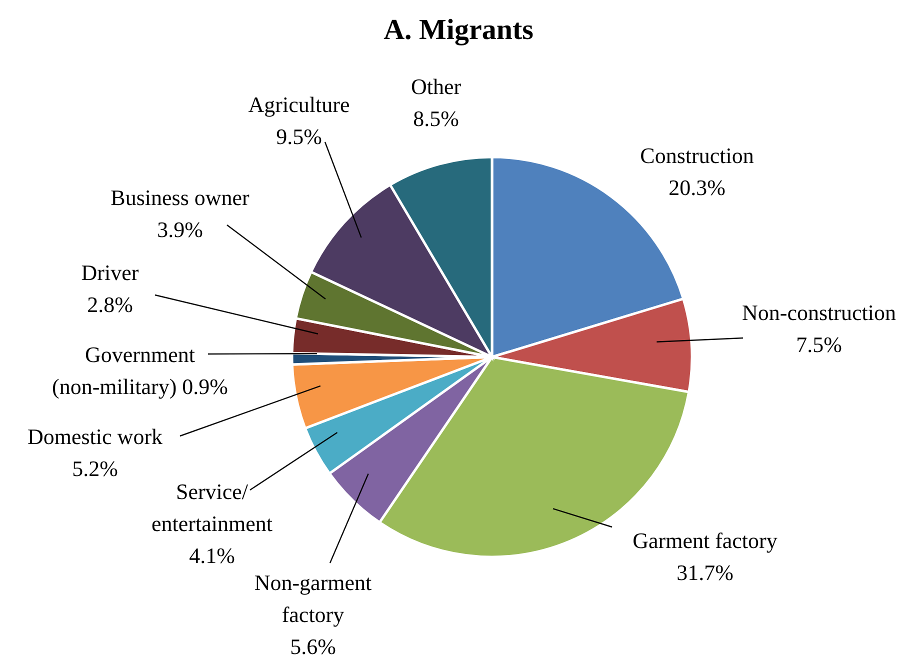 The width and height of the screenshot is (917, 656). I want to click on data-label: 31.7%, so click(705, 572).